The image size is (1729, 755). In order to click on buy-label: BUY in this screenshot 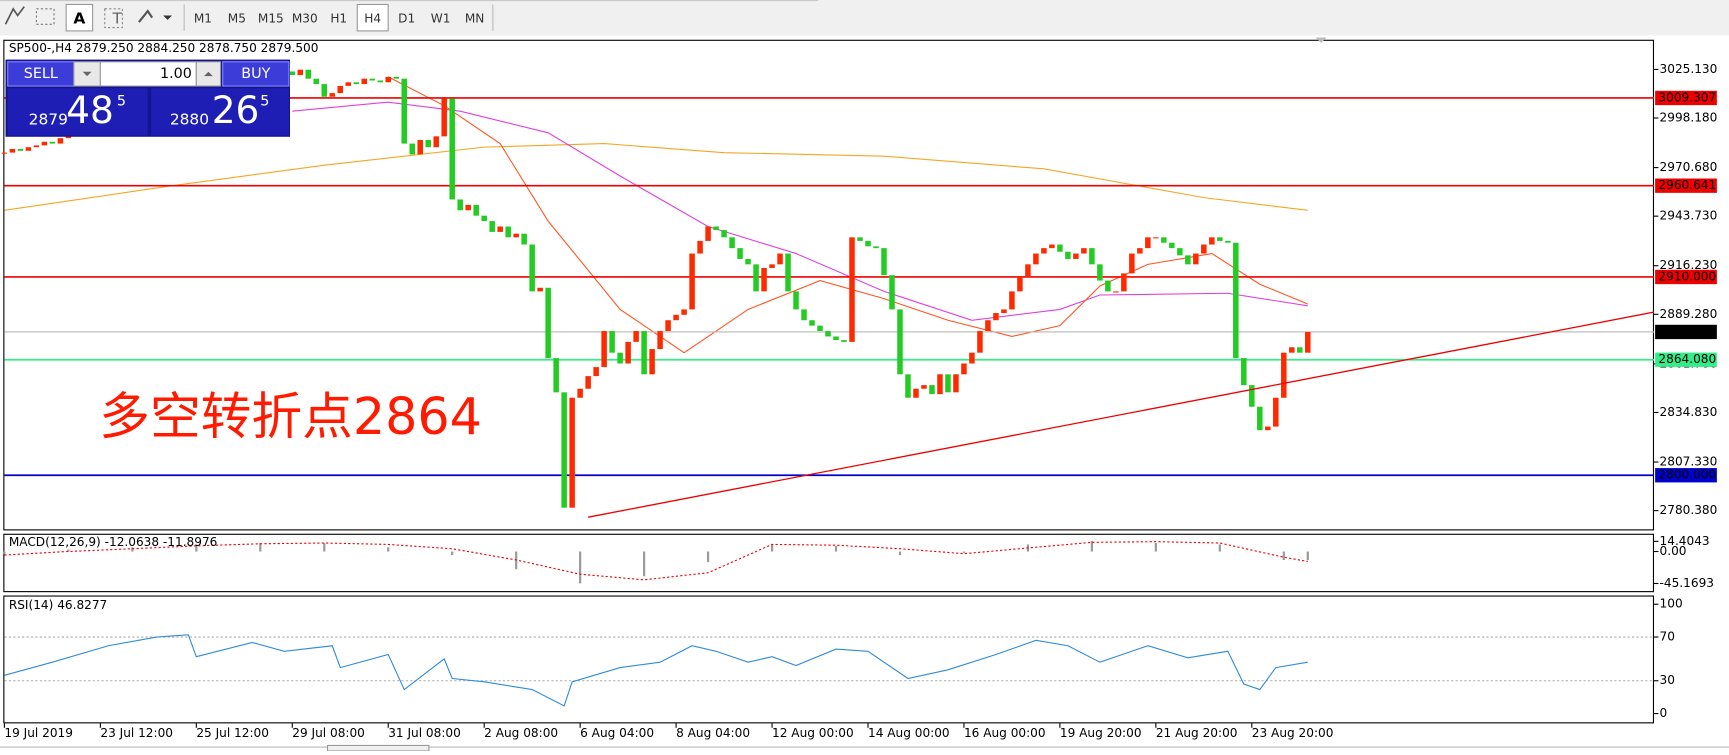, I will do `click(255, 74)`.